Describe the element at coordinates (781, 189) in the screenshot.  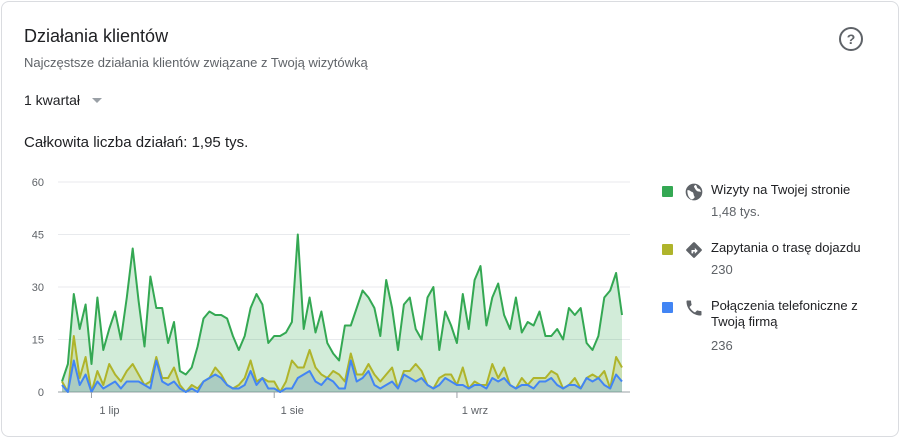
I see `legend-label-website: Wizyty na Twojej stronie` at that location.